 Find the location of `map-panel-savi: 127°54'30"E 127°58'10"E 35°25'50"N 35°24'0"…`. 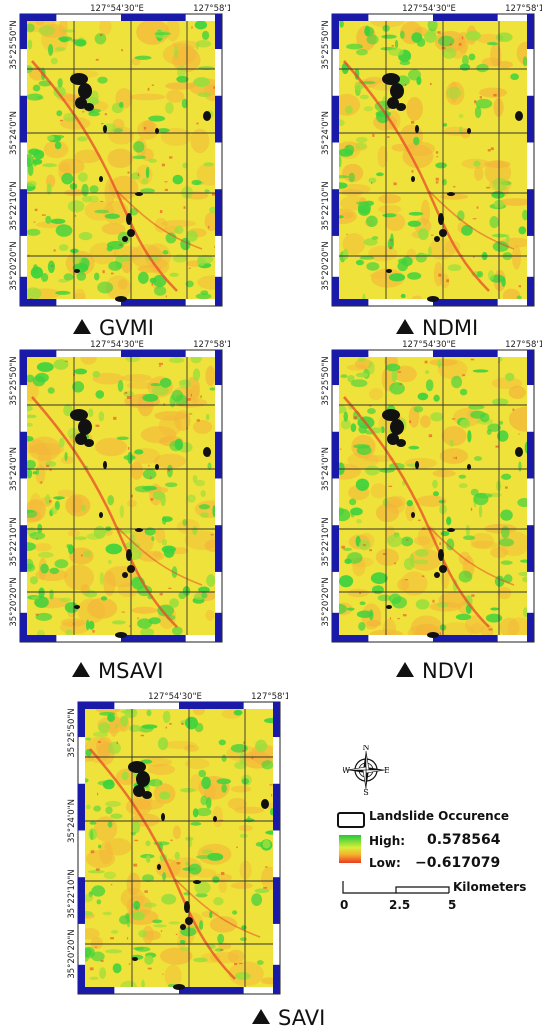

map-panel-savi: 127°54'30"E 127°58'10"E 35°25'50"N 35°24'0"… is located at coordinates (175, 846).